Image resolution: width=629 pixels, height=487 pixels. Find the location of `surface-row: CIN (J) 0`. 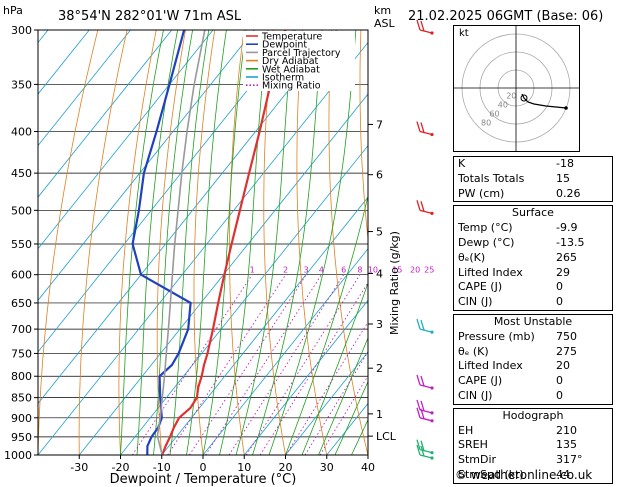

surface-row: CIN (J) 0 is located at coordinates (533, 302).